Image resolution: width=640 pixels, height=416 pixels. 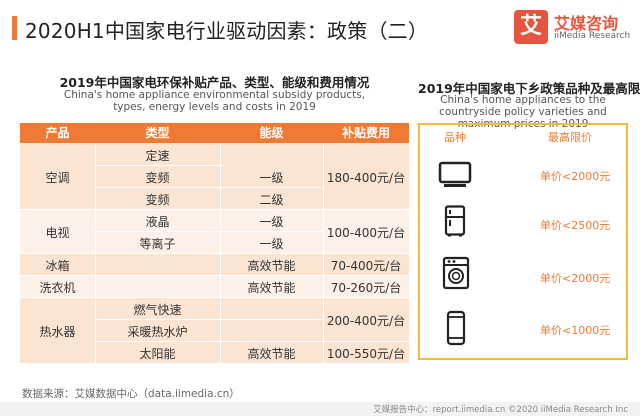 What do you see at coordinates (456, 328) in the screenshot?
I see `phone-icon` at bounding box center [456, 328].